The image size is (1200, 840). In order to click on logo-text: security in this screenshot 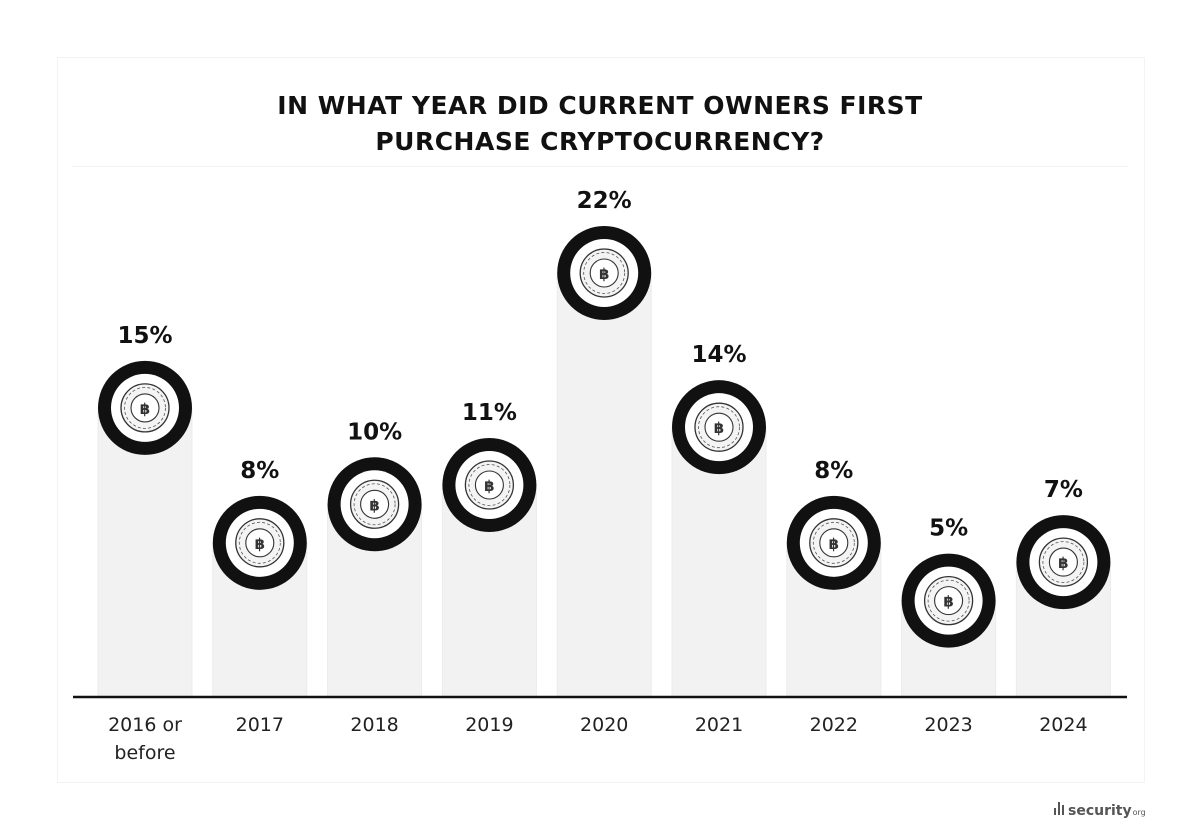, I will do `click(1100, 811)`.